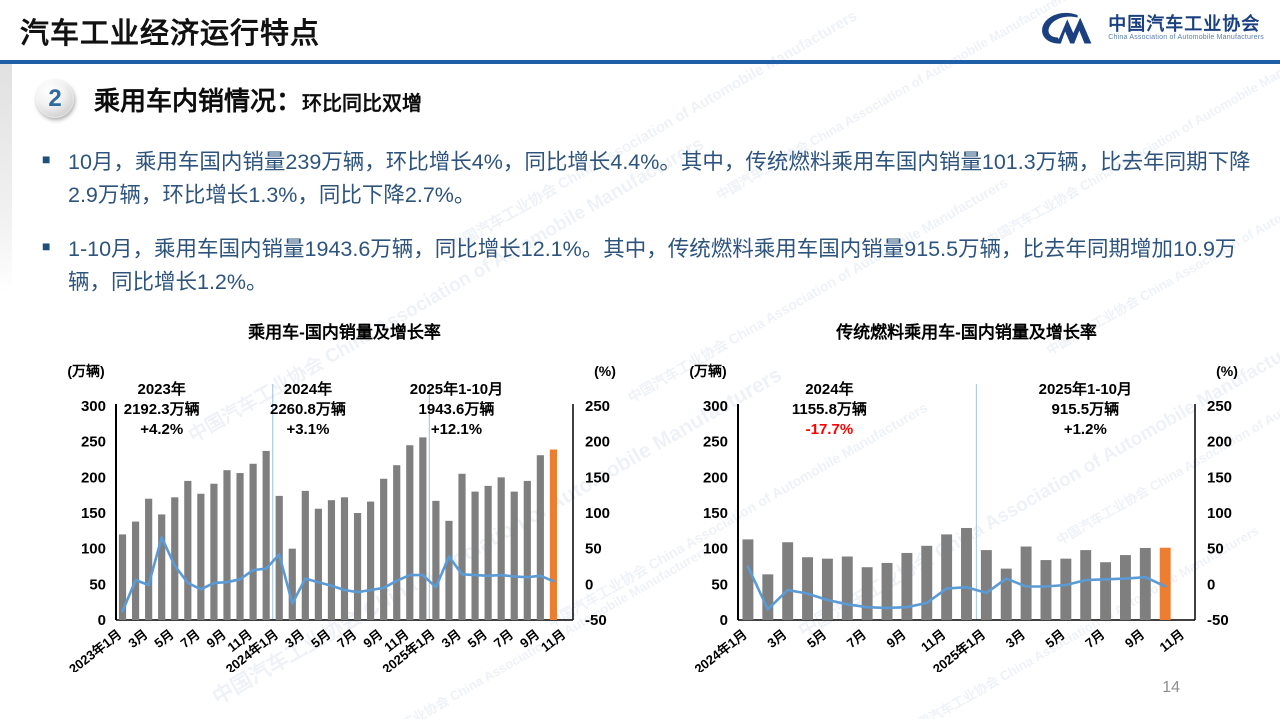 This screenshot has height=719, width=1280. Describe the element at coordinates (6, 179) in the screenshot. I see `left-decor-strip` at that location.